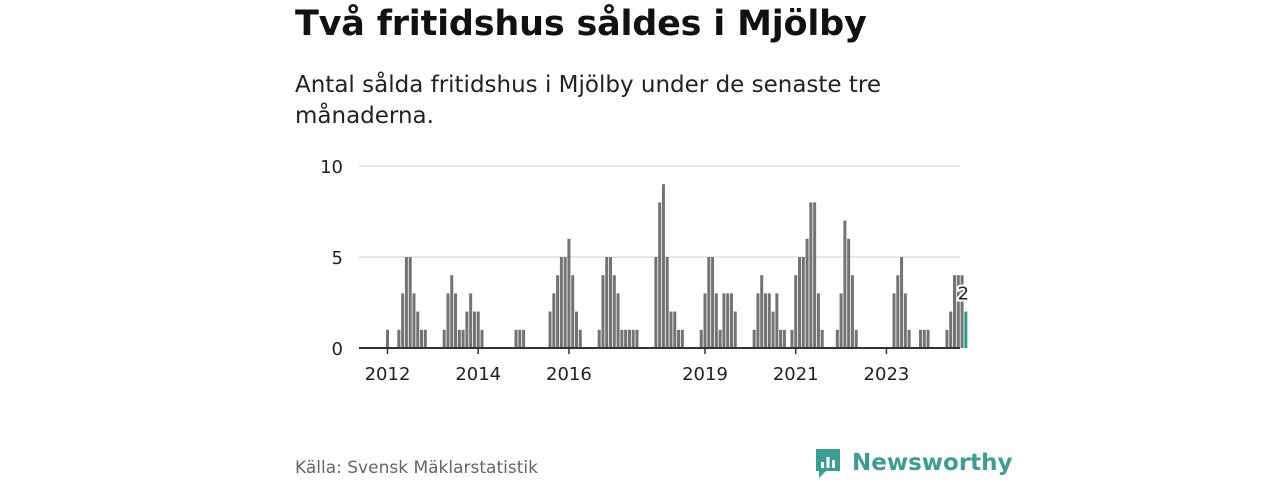 This screenshot has width=1280, height=480. What do you see at coordinates (581, 24) in the screenshot?
I see `chart-title: Två fritidshus såldes i Mjölby` at bounding box center [581, 24].